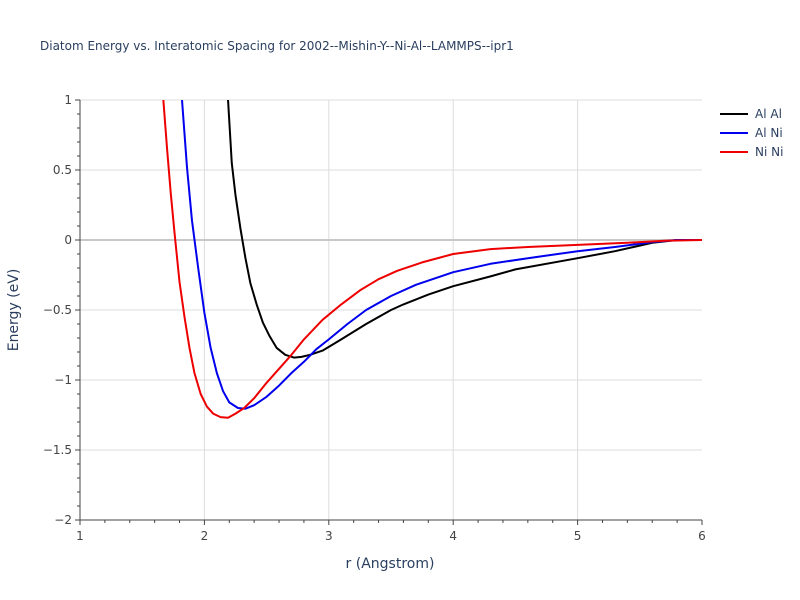 The width and height of the screenshot is (800, 600). What do you see at coordinates (68, 100) in the screenshot?
I see `y-tick-label: 1` at bounding box center [68, 100].